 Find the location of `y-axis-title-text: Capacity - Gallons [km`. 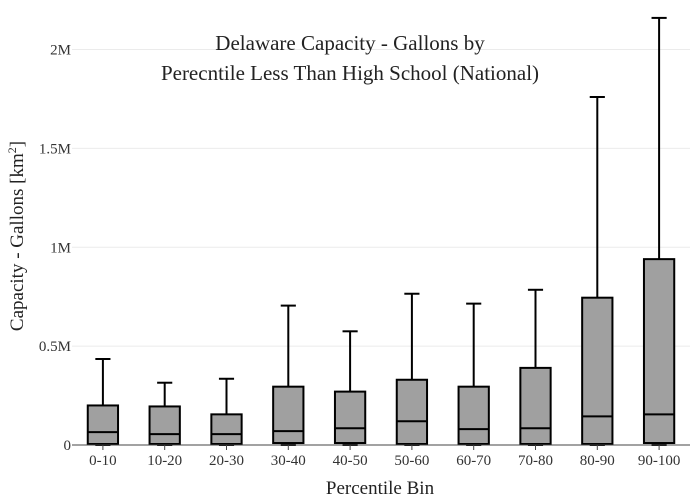

y-axis-title-text: Capacity - Gallons [km is located at coordinates (17, 242).